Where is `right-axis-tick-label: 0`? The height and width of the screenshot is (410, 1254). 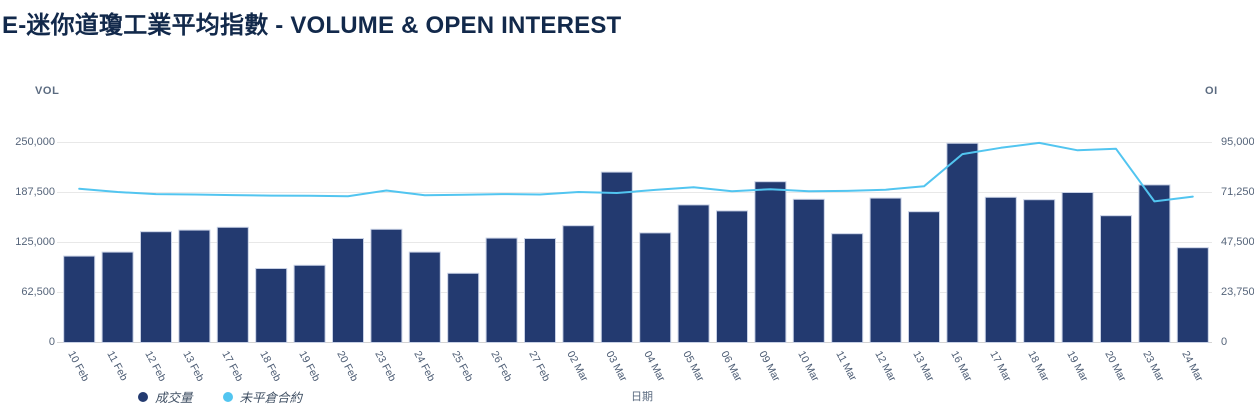
right-axis-tick-label: 0 is located at coordinates (1224, 341).